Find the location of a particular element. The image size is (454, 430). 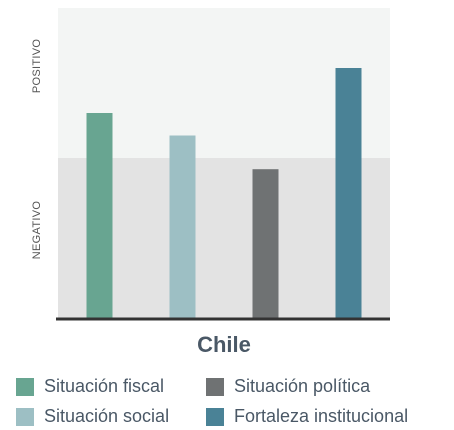

bar-situaci-n-fiscal is located at coordinates (99, 215).